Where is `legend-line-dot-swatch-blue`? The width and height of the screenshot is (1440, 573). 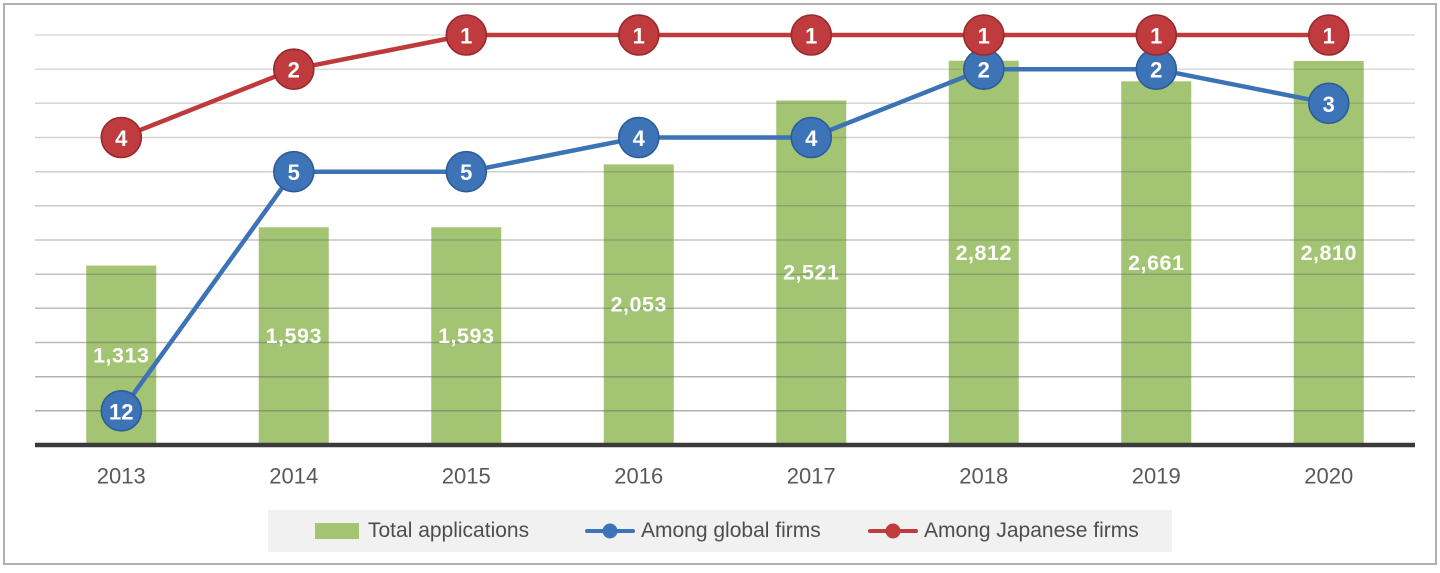 legend-line-dot-swatch-blue is located at coordinates (610, 531).